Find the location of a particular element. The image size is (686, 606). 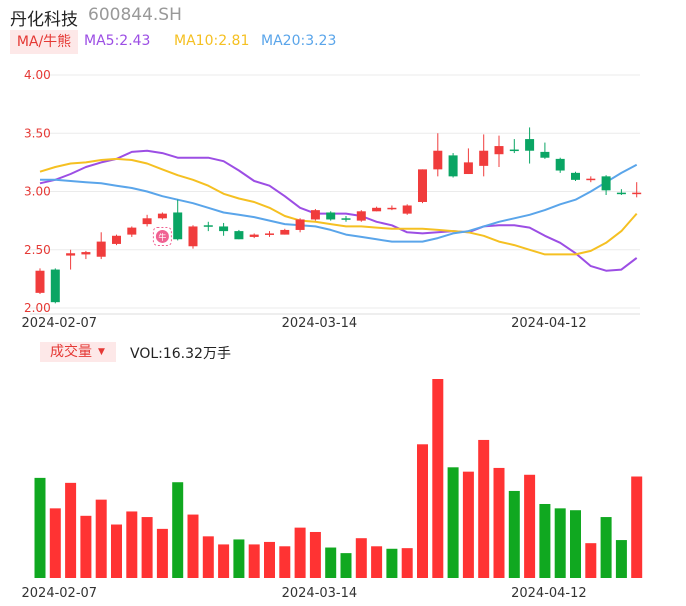

bull-badge-glyph: 牛 is located at coordinates (162, 237).